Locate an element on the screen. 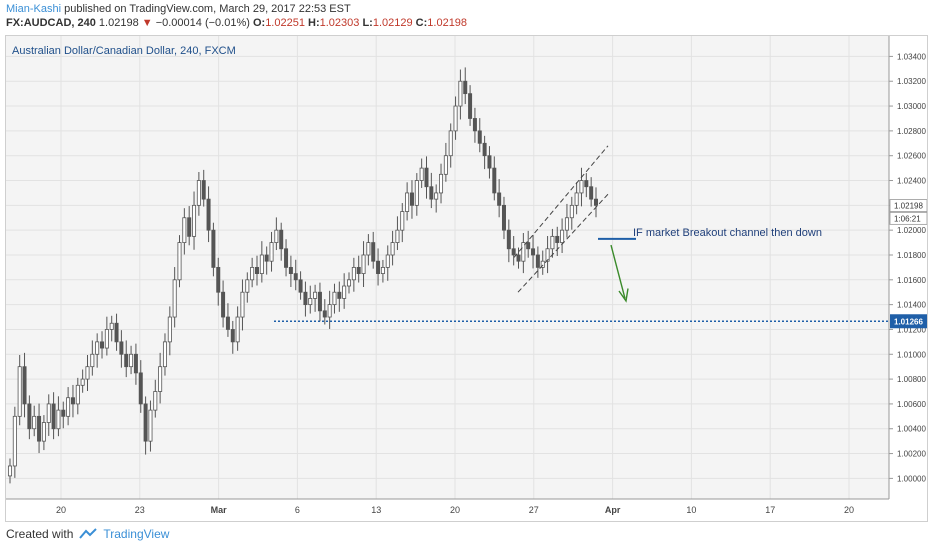 The image size is (932, 550). x-tick-label: Mar is located at coordinates (219, 510).